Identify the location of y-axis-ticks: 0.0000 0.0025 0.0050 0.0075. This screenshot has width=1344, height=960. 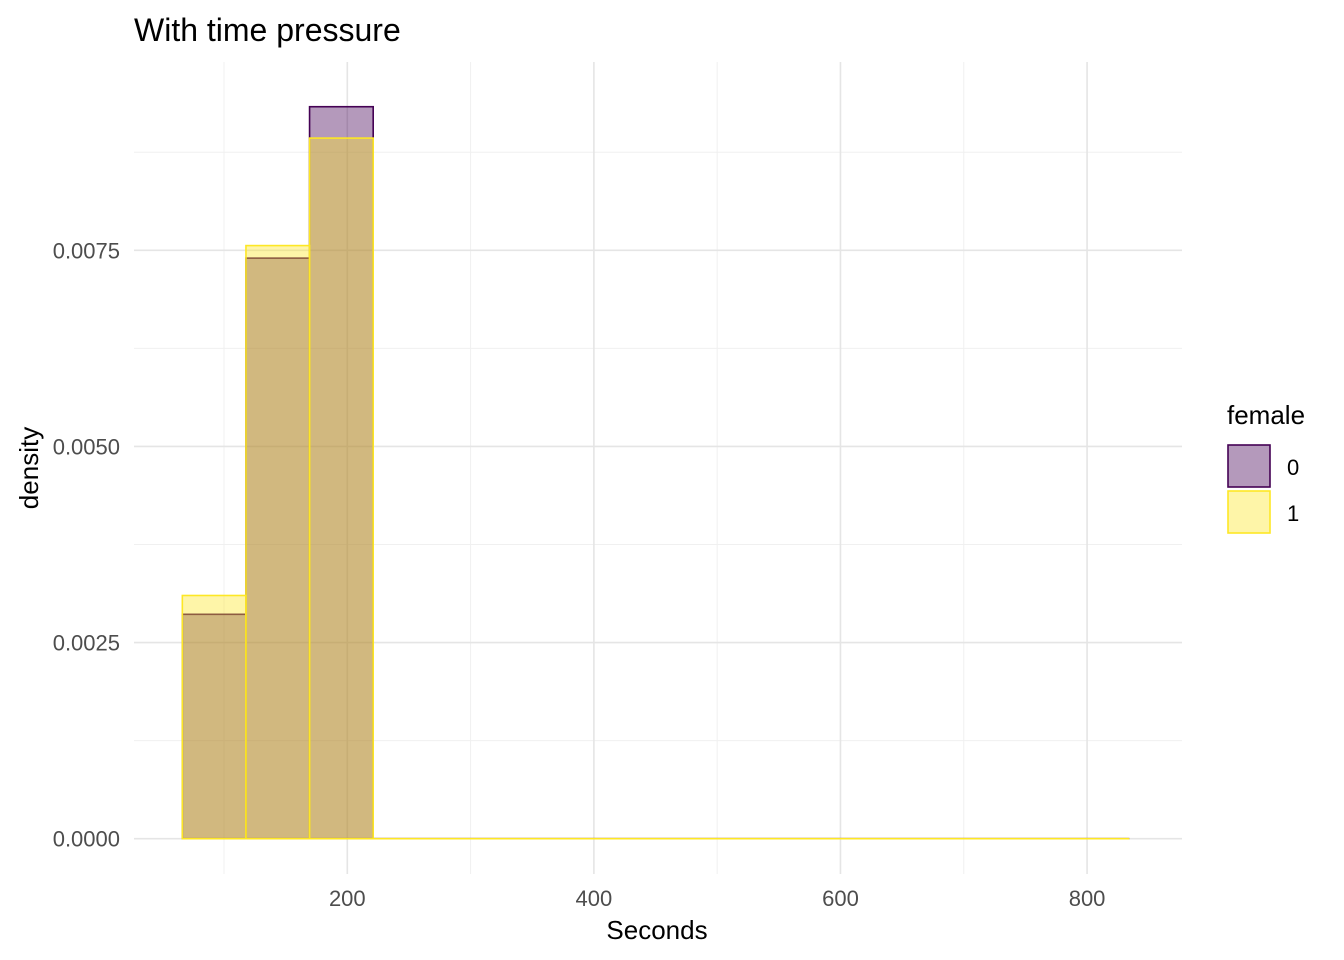
(86, 544).